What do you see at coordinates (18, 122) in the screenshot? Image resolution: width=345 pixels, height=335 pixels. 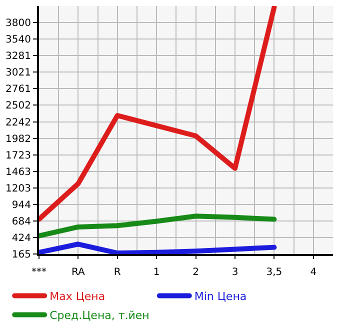 I see `y-tick-label: 2242` at bounding box center [18, 122].